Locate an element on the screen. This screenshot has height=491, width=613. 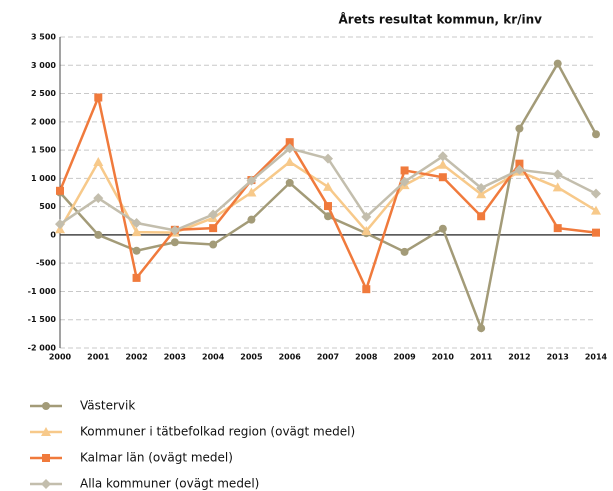
y-tick-label: 0 is located at coordinates (53, 234).